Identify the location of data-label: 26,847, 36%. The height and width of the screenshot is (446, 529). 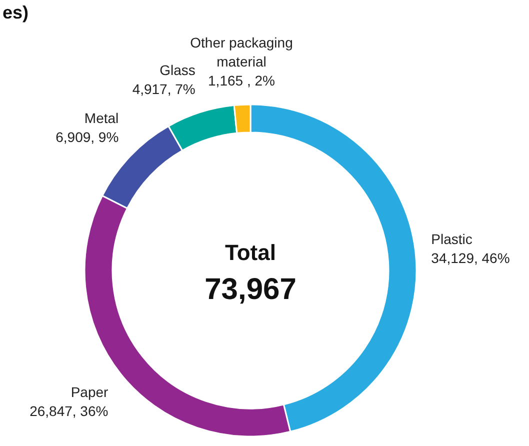
(69, 411).